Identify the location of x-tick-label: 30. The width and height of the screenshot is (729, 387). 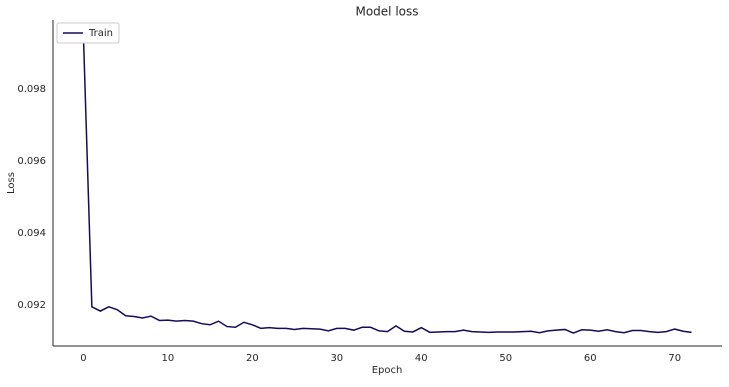
(336, 358).